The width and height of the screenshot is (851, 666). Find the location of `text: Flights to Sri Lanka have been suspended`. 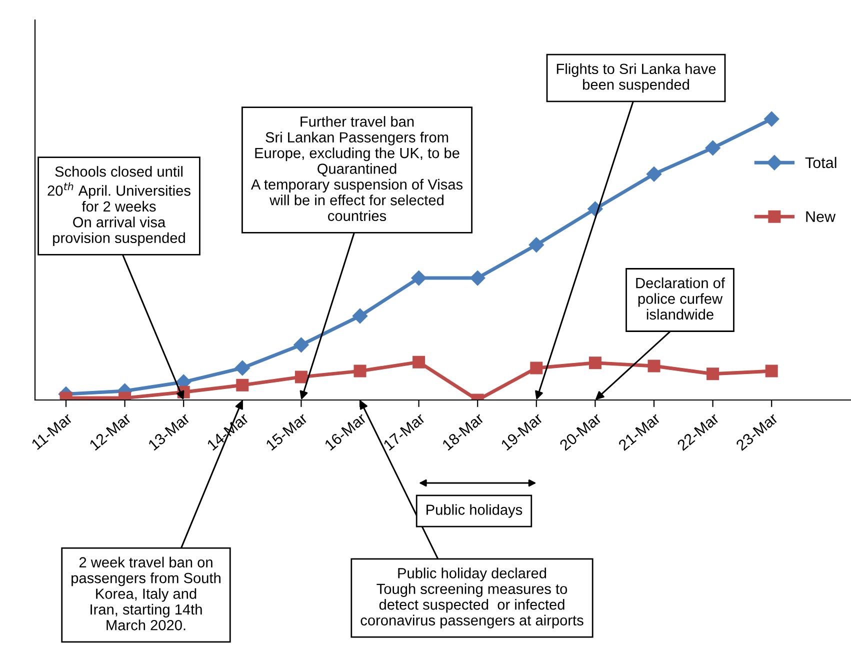

text: Flights to Sri Lanka have been suspended is located at coordinates (636, 78).